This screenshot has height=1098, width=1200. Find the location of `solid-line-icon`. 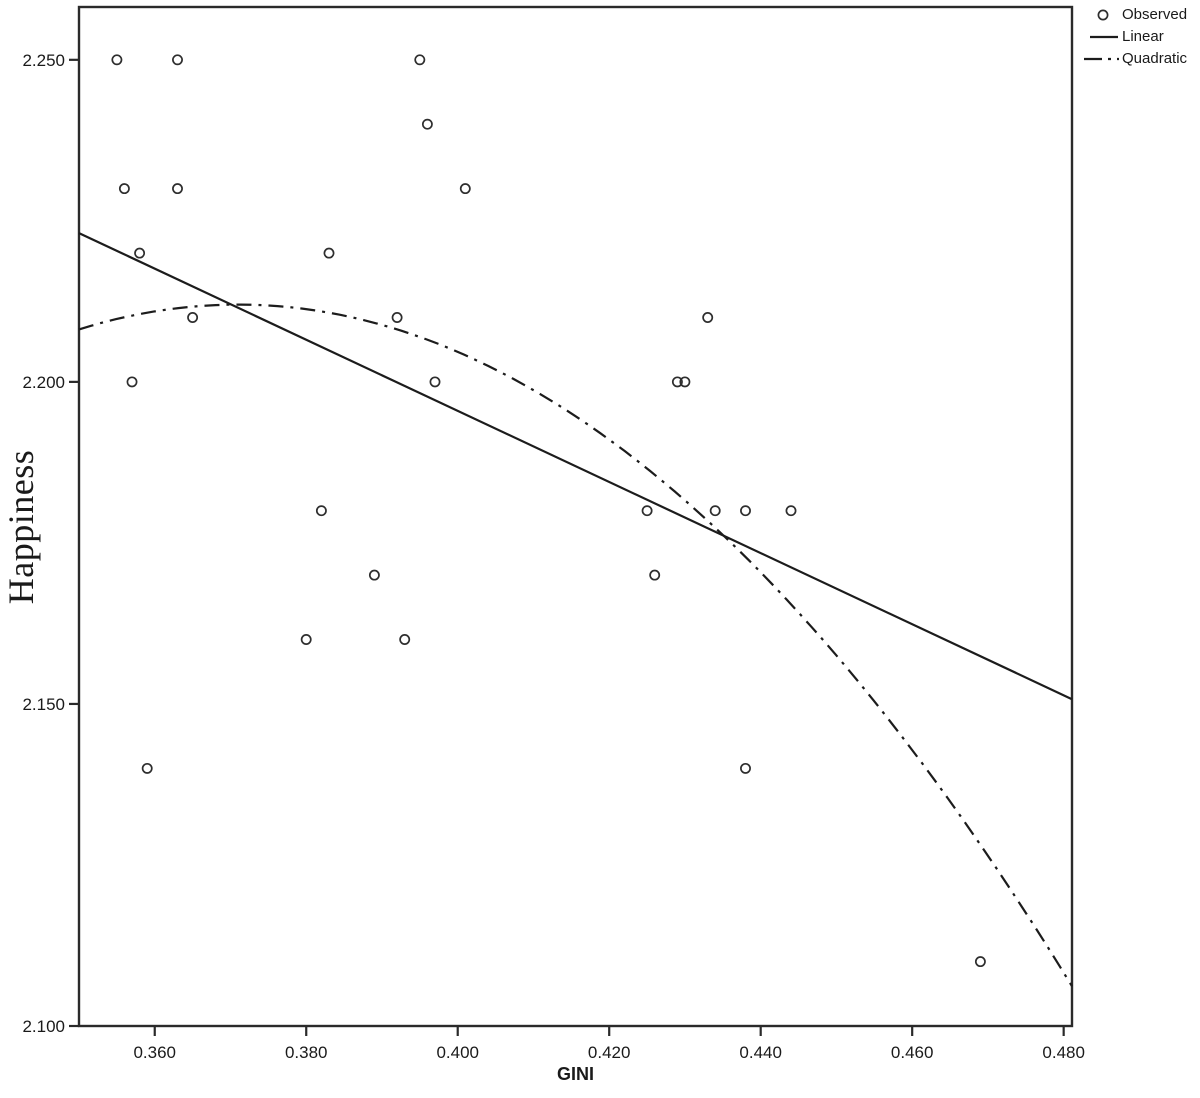

solid-line-icon is located at coordinates (1104, 36).